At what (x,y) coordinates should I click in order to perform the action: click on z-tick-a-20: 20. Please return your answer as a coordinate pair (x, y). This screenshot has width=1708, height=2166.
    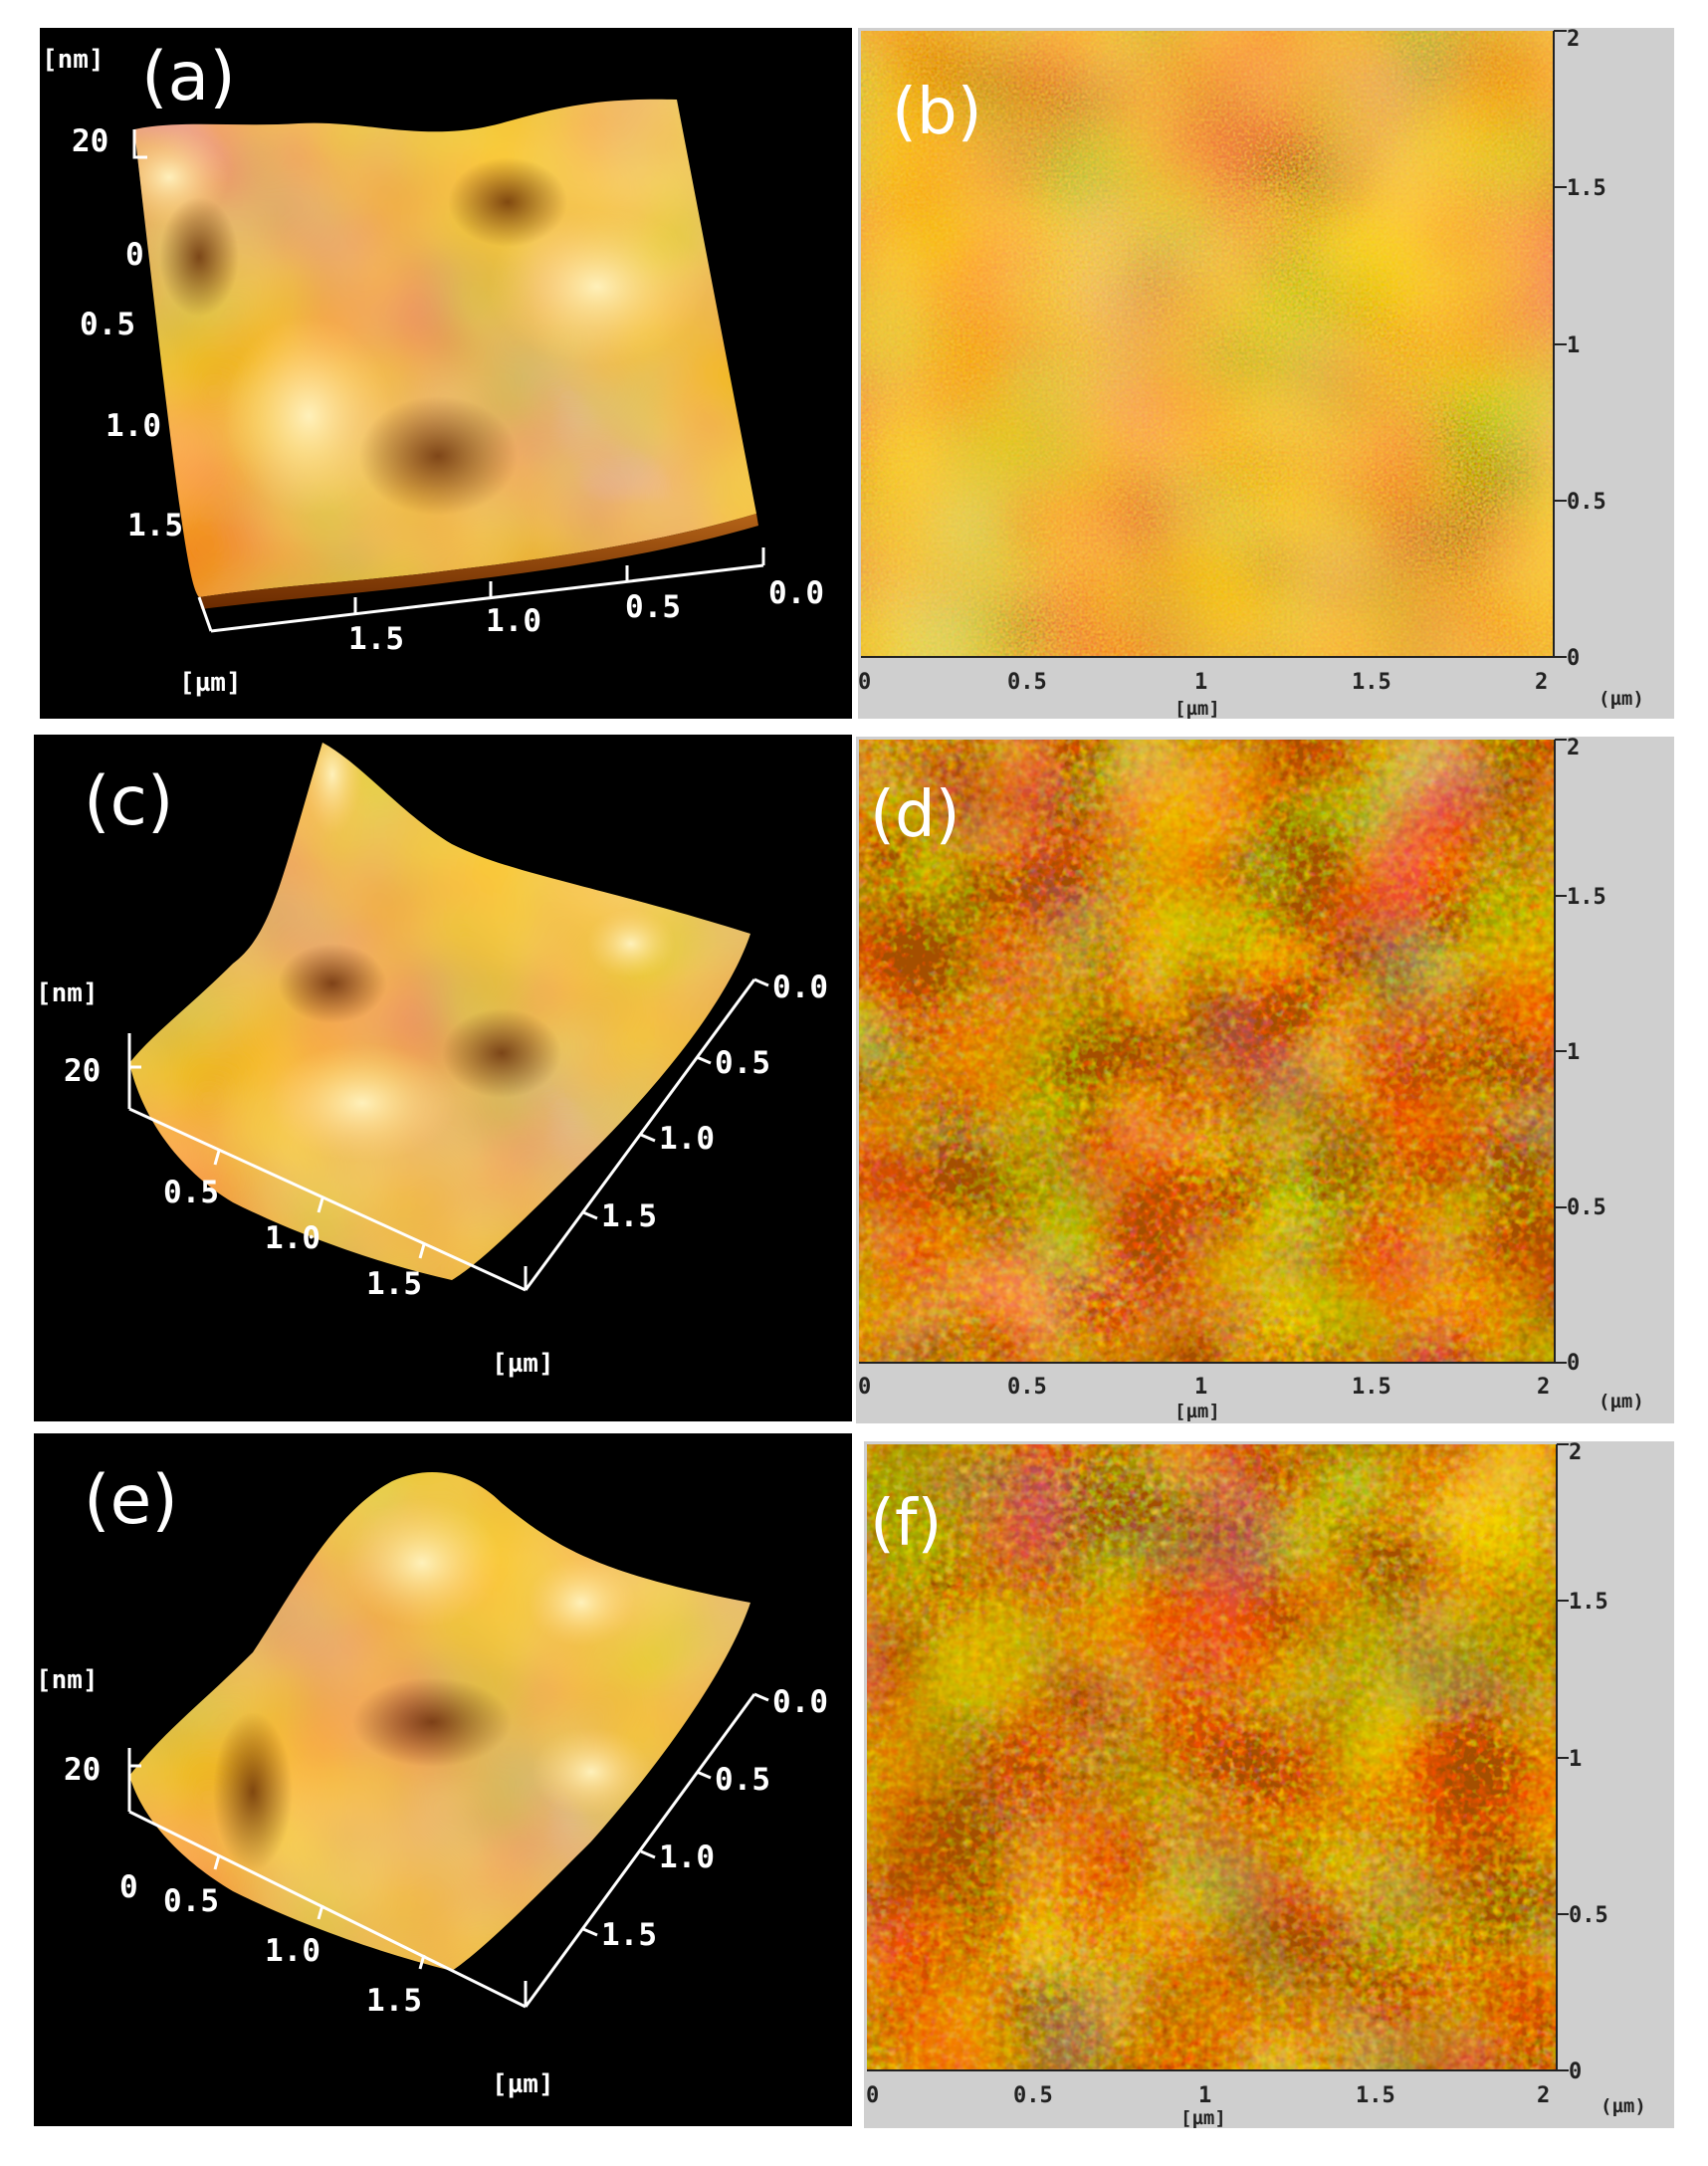
    Looking at the image, I should click on (90, 141).